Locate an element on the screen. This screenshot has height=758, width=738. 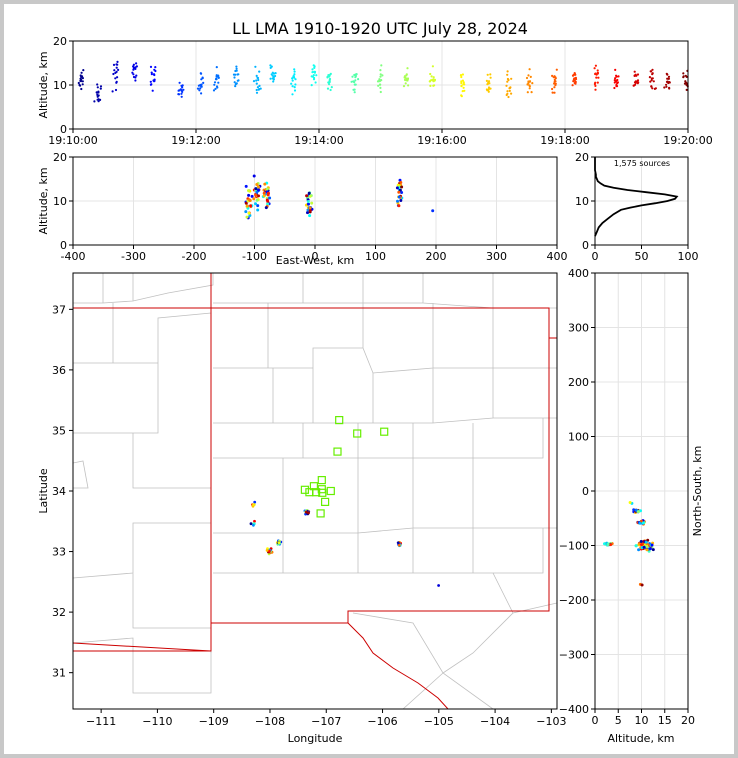
x-tick-label: −103 is located at coordinates (551, 721).